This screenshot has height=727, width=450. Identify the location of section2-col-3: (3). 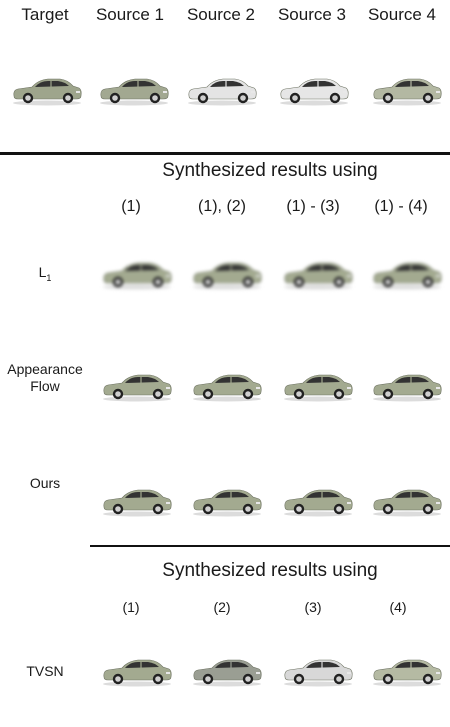
(313, 607).